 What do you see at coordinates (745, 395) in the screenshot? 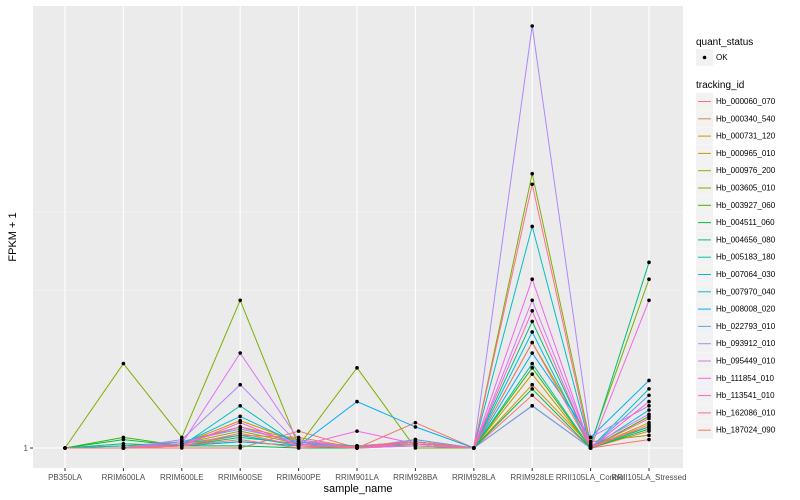
I see `legend-label-17: Hb_113541_010` at bounding box center [745, 395].